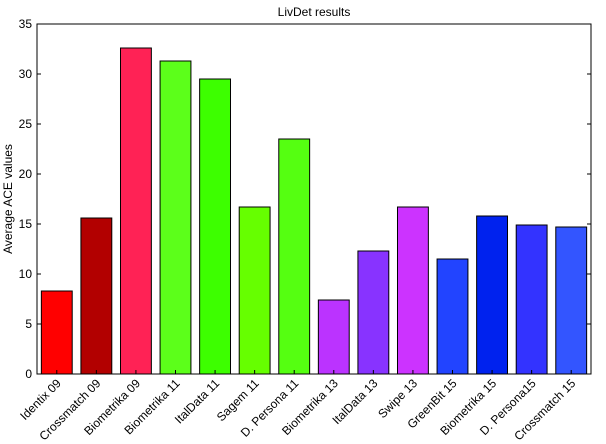 The height and width of the screenshot is (444, 606). I want to click on y-tick-label: 0, so click(28, 374).